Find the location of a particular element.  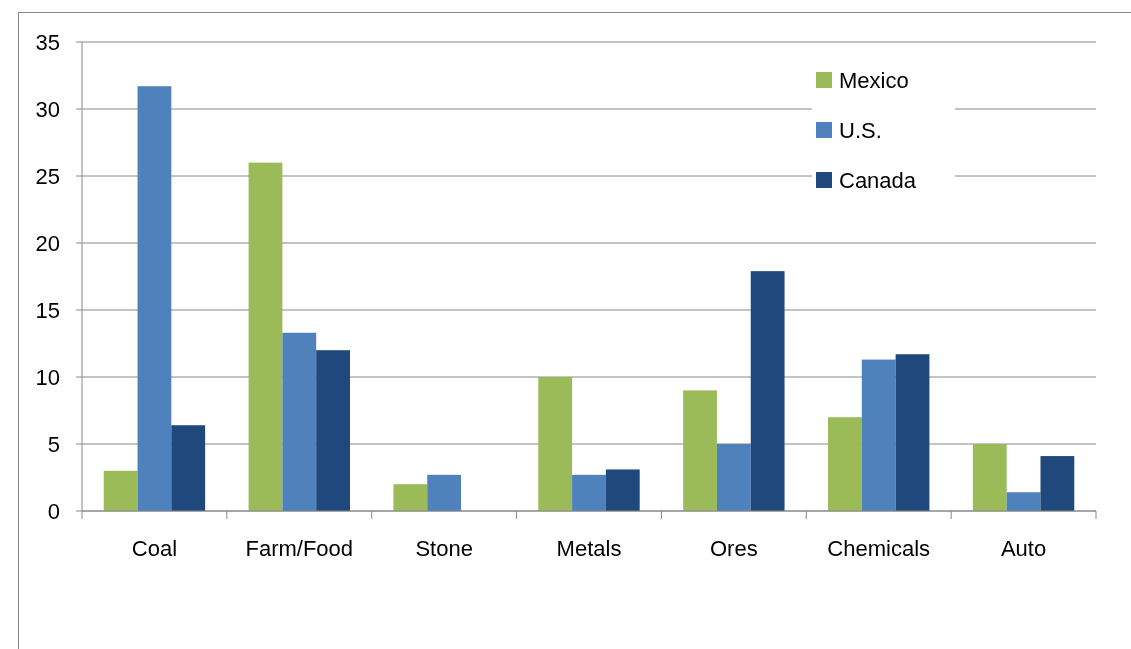

y-tick-label: 5 is located at coordinates (53, 444).